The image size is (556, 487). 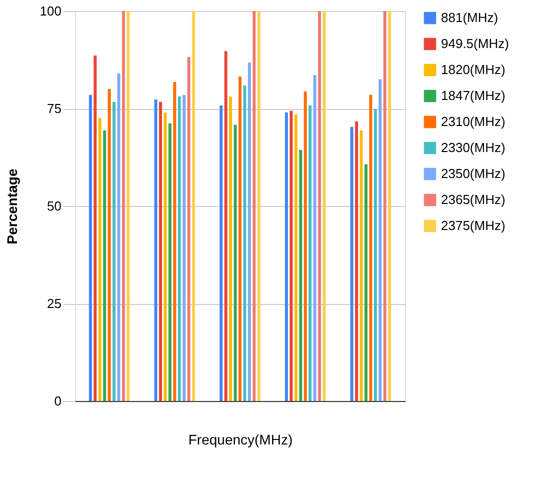 What do you see at coordinates (54, 206) in the screenshot?
I see `y-tick-label: 50` at bounding box center [54, 206].